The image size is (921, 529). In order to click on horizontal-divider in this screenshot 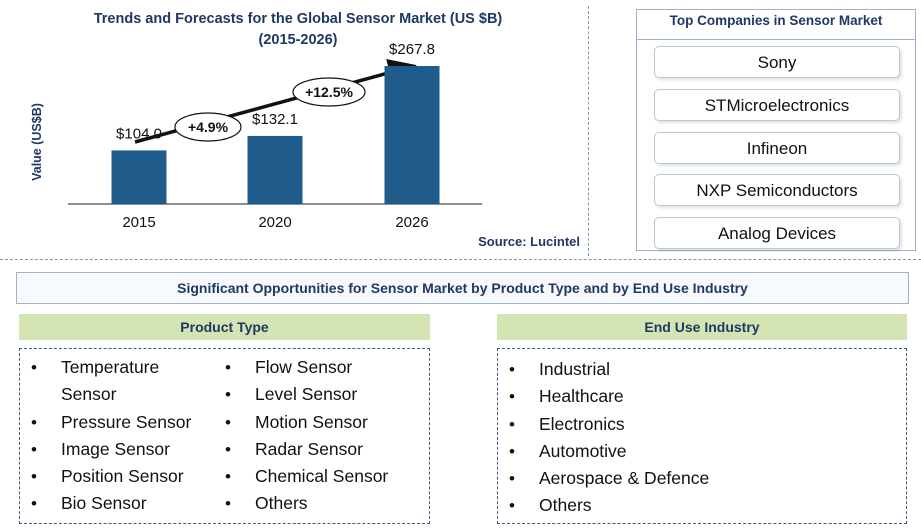, I will do `click(460, 259)`.